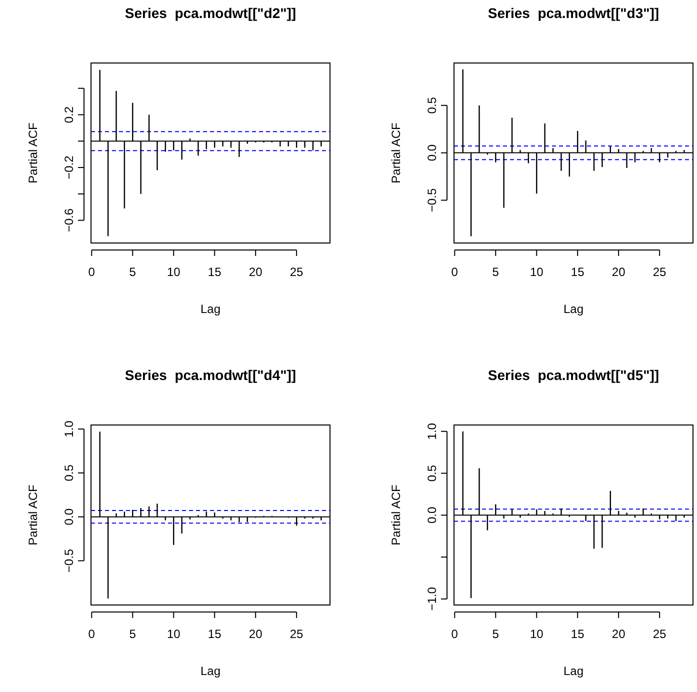 Image resolution: width=697 pixels, height=692 pixels. Describe the element at coordinates (69, 115) in the screenshot. I see `y-tick-label: 0.2` at that location.